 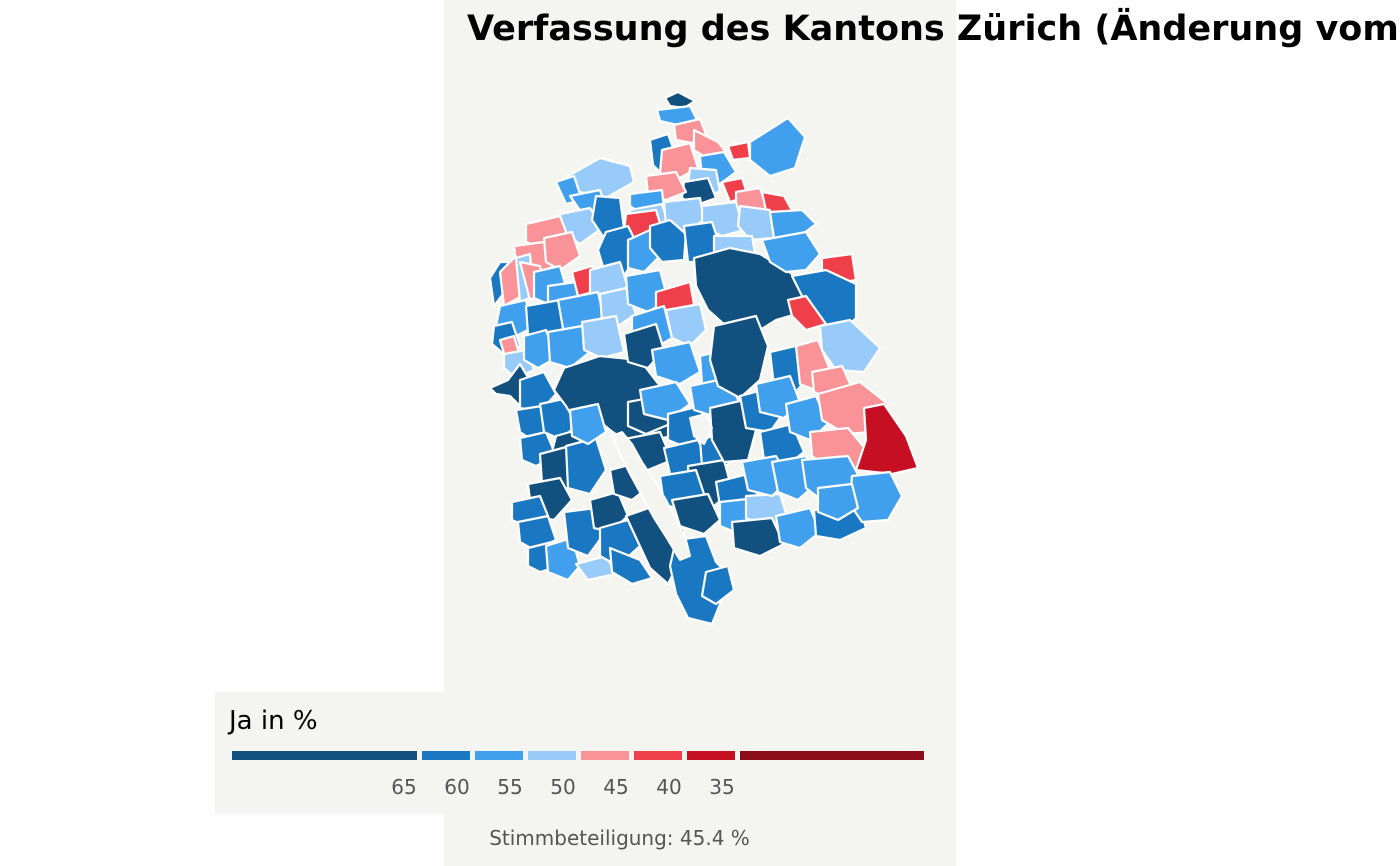 What do you see at coordinates (404, 787) in the screenshot?
I see `legend-tick-label: 65` at bounding box center [404, 787].